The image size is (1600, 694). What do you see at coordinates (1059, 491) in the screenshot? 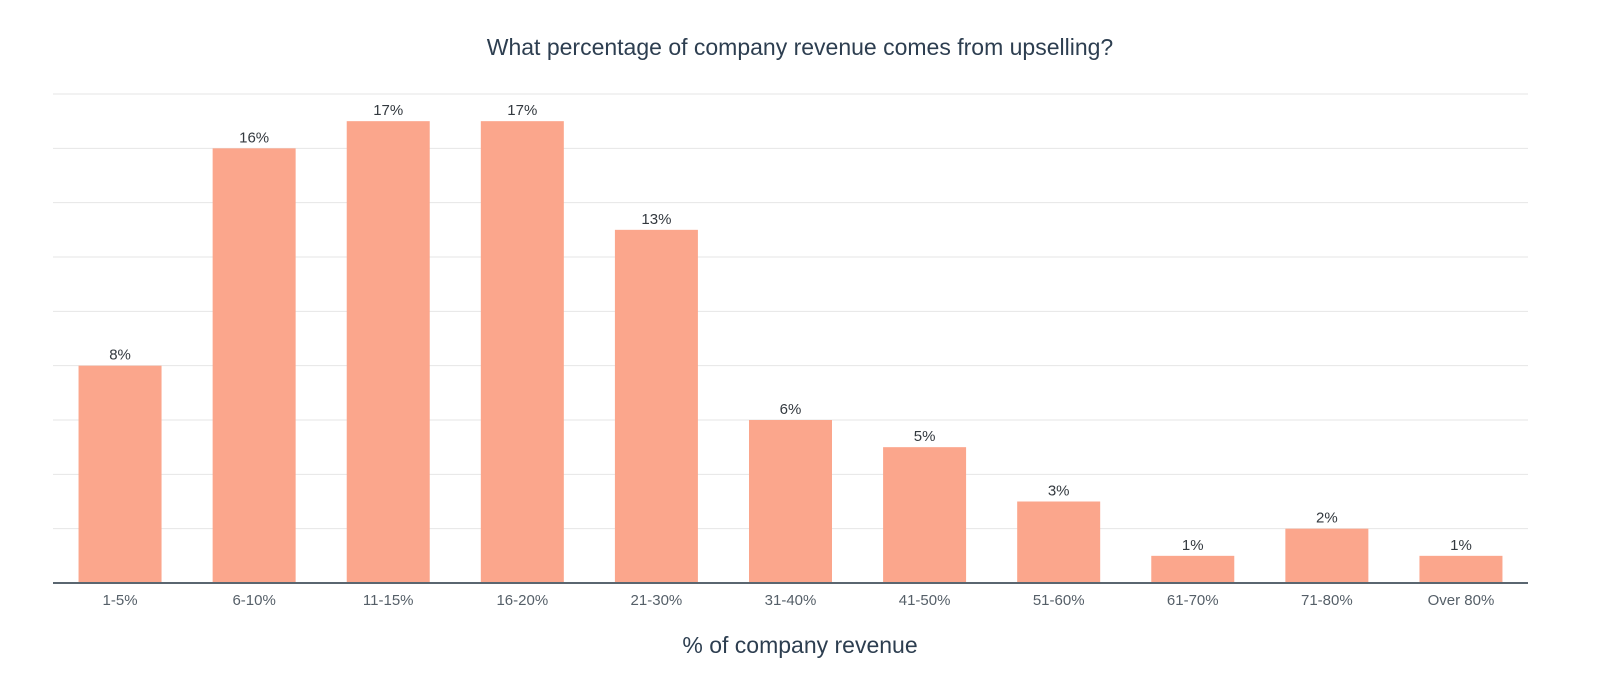
I see `data-label: 3%` at bounding box center [1059, 491].